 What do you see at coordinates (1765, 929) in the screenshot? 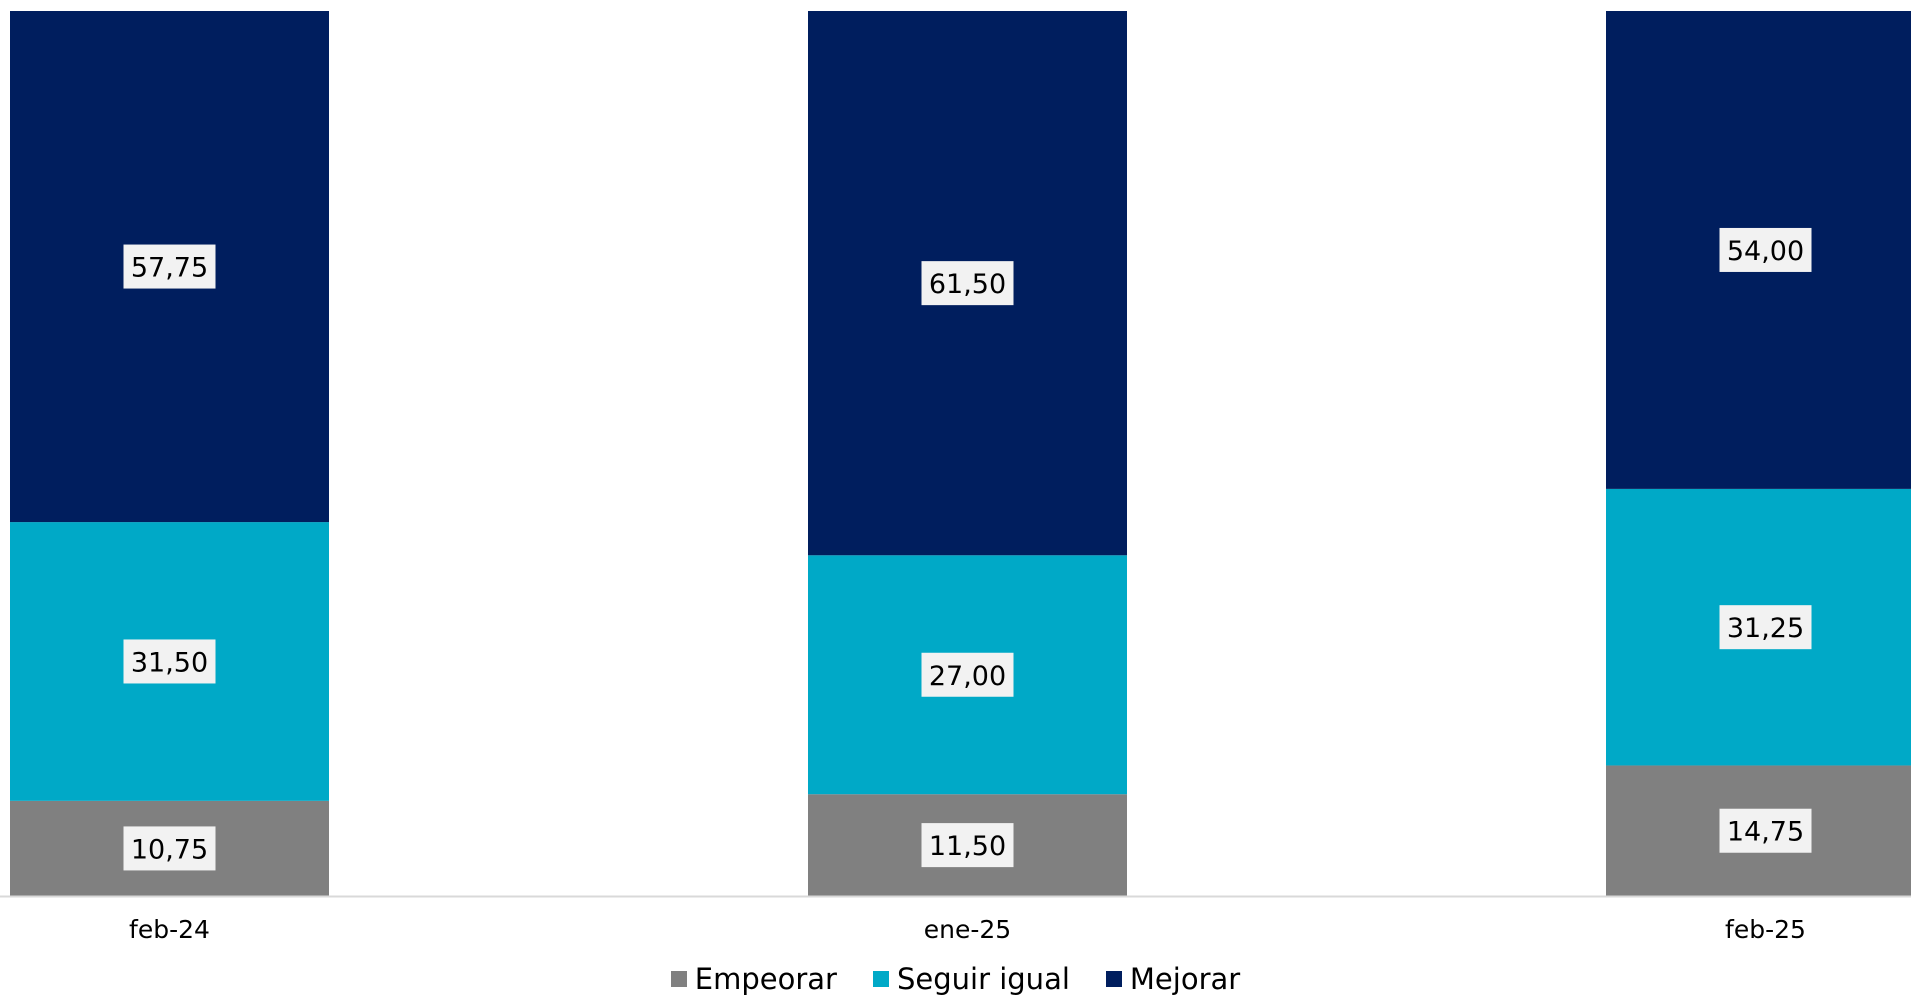
I see `x-tick-label: feb-25` at bounding box center [1765, 929].